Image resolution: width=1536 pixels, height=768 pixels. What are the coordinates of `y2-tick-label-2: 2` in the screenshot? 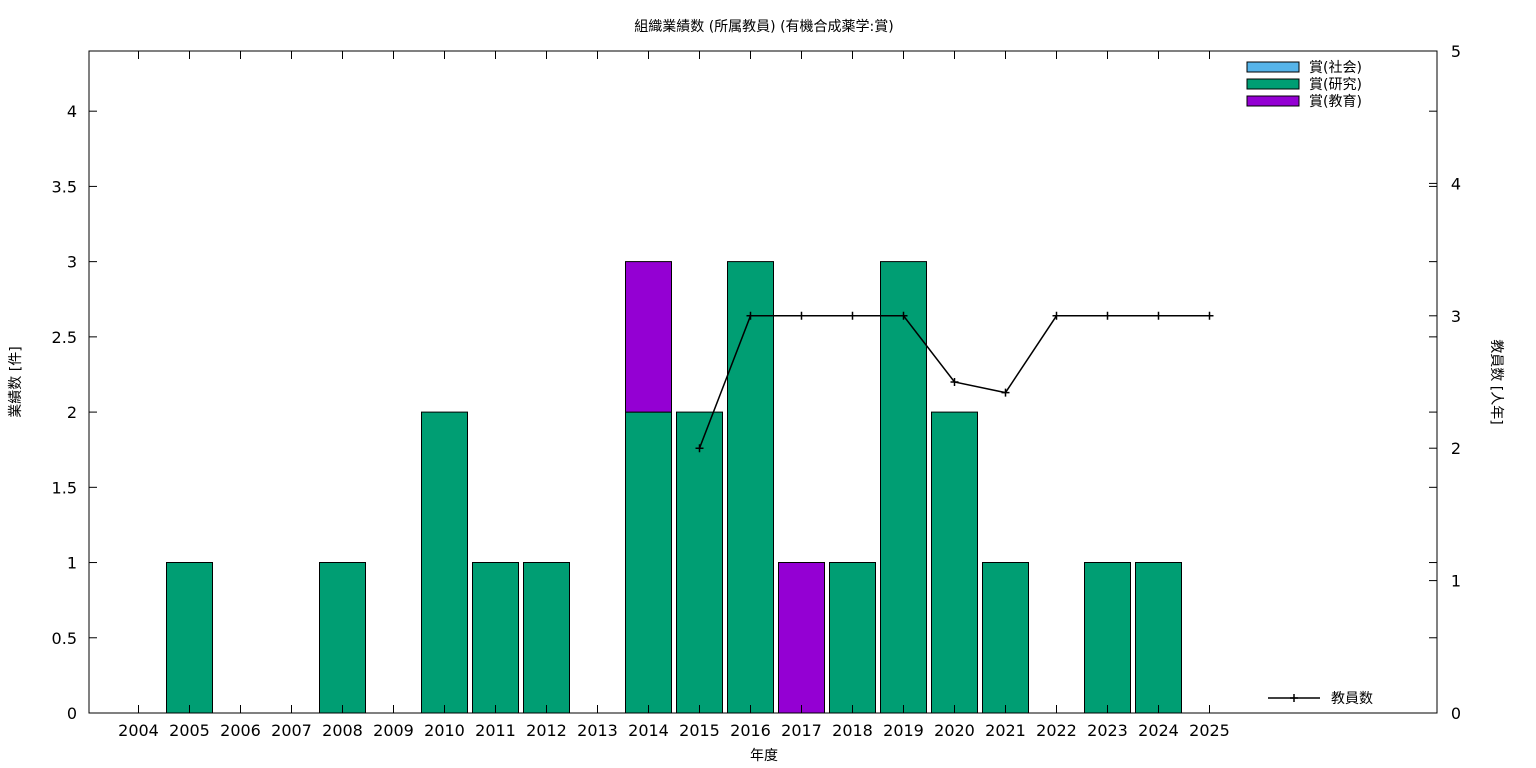 It's located at (1456, 448).